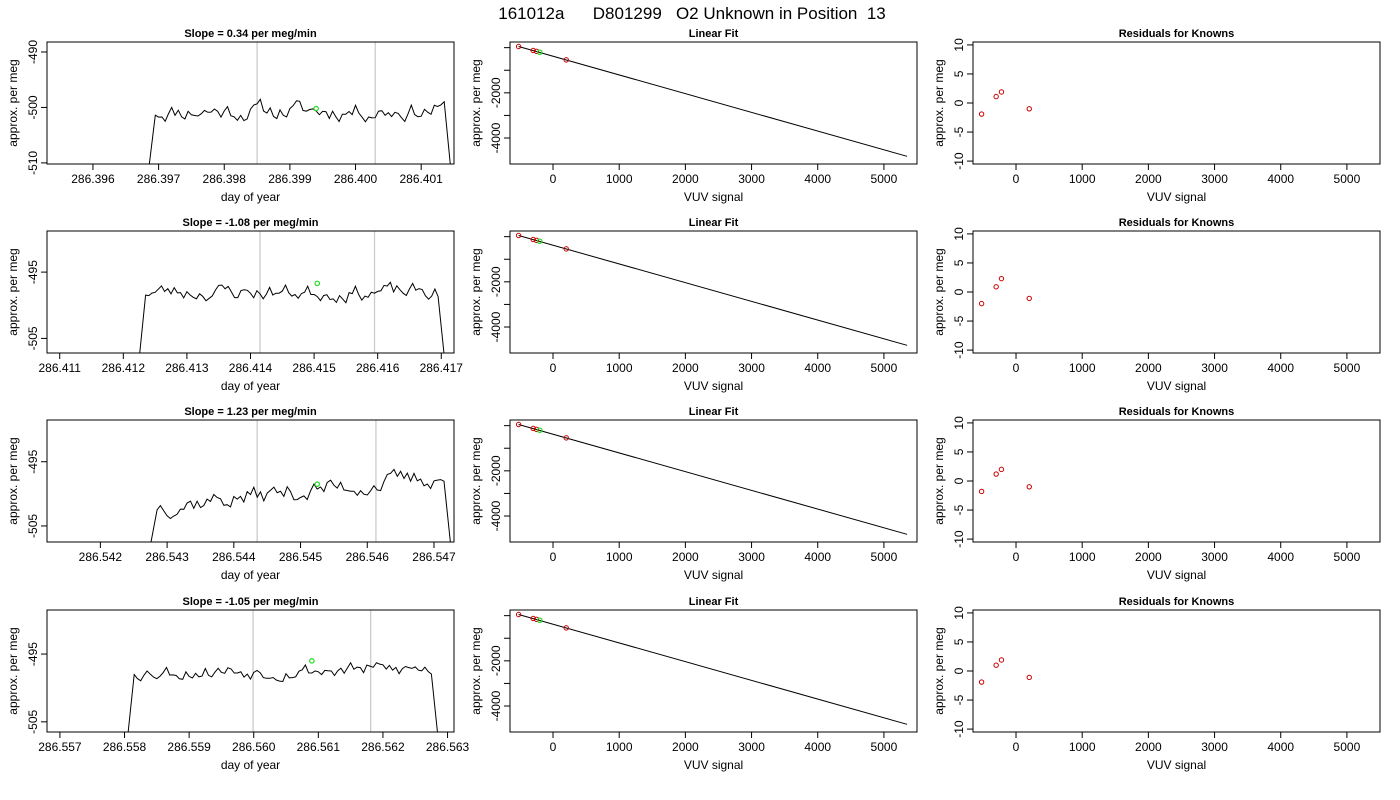 This screenshot has height=800, width=1400. Describe the element at coordinates (448, 747) in the screenshot. I see `x-tick-label: 286.563` at that location.